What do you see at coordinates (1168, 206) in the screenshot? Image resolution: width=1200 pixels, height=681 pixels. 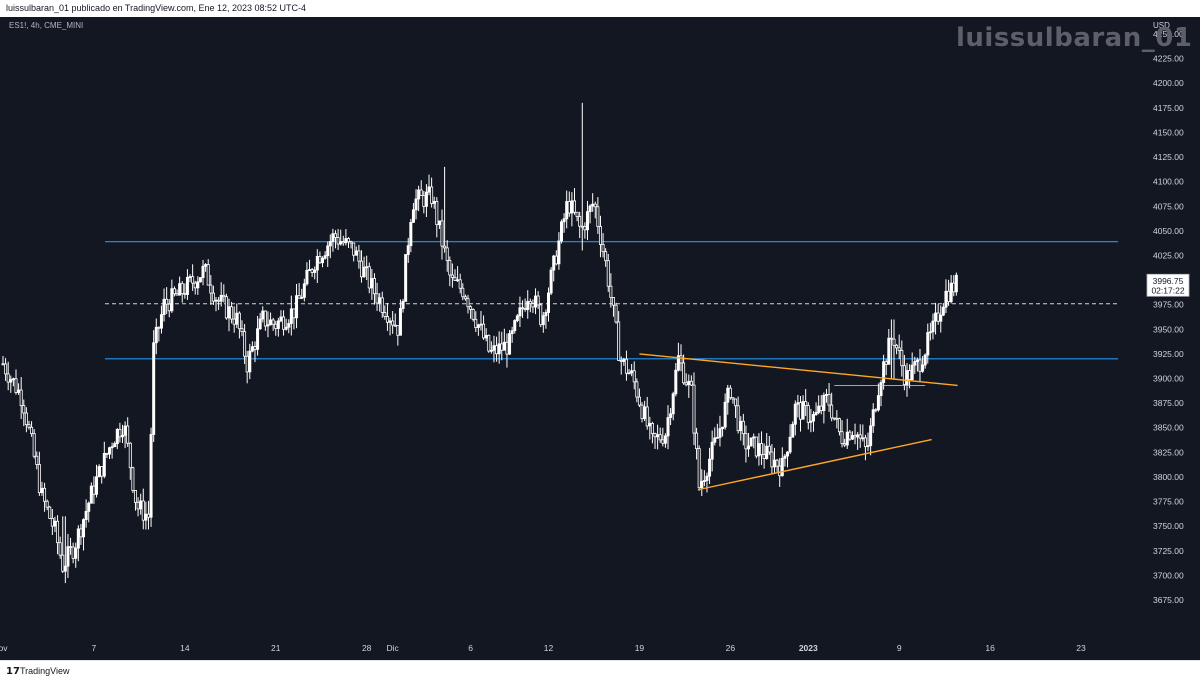 I see `y-tick-label: 4075.00` at bounding box center [1168, 206].